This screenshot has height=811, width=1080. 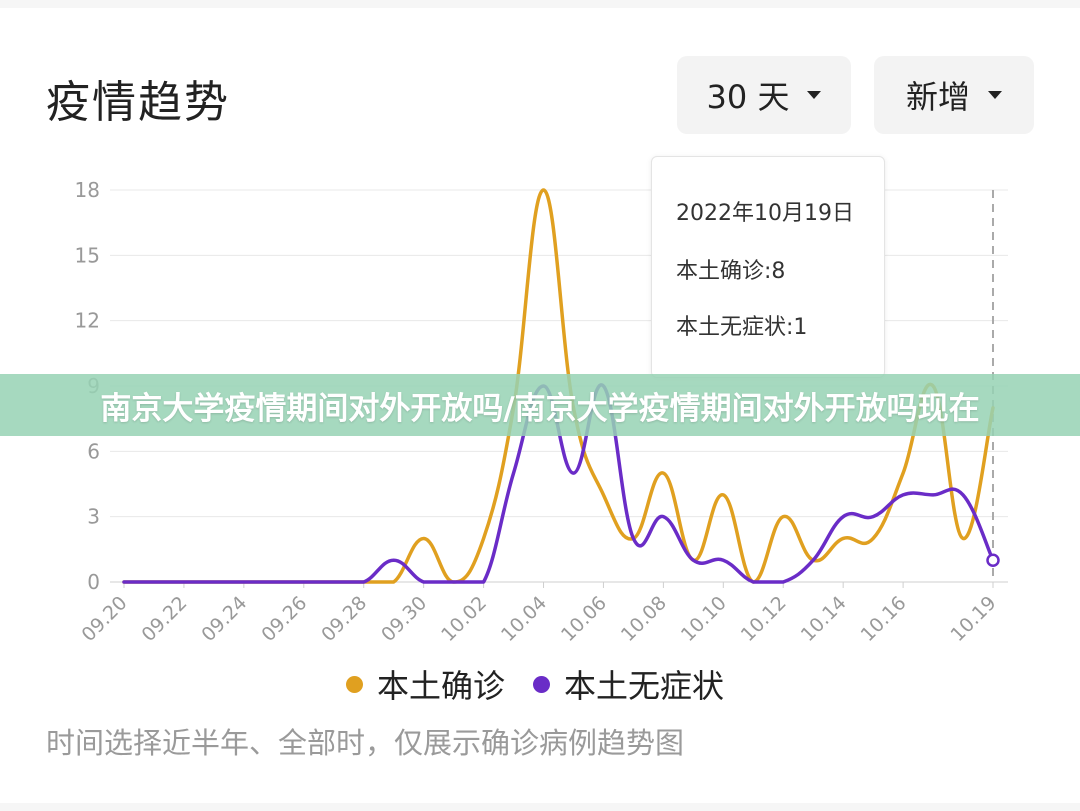 I want to click on tooltip-asymptomatic: 本土无症状:1, so click(x=742, y=327).